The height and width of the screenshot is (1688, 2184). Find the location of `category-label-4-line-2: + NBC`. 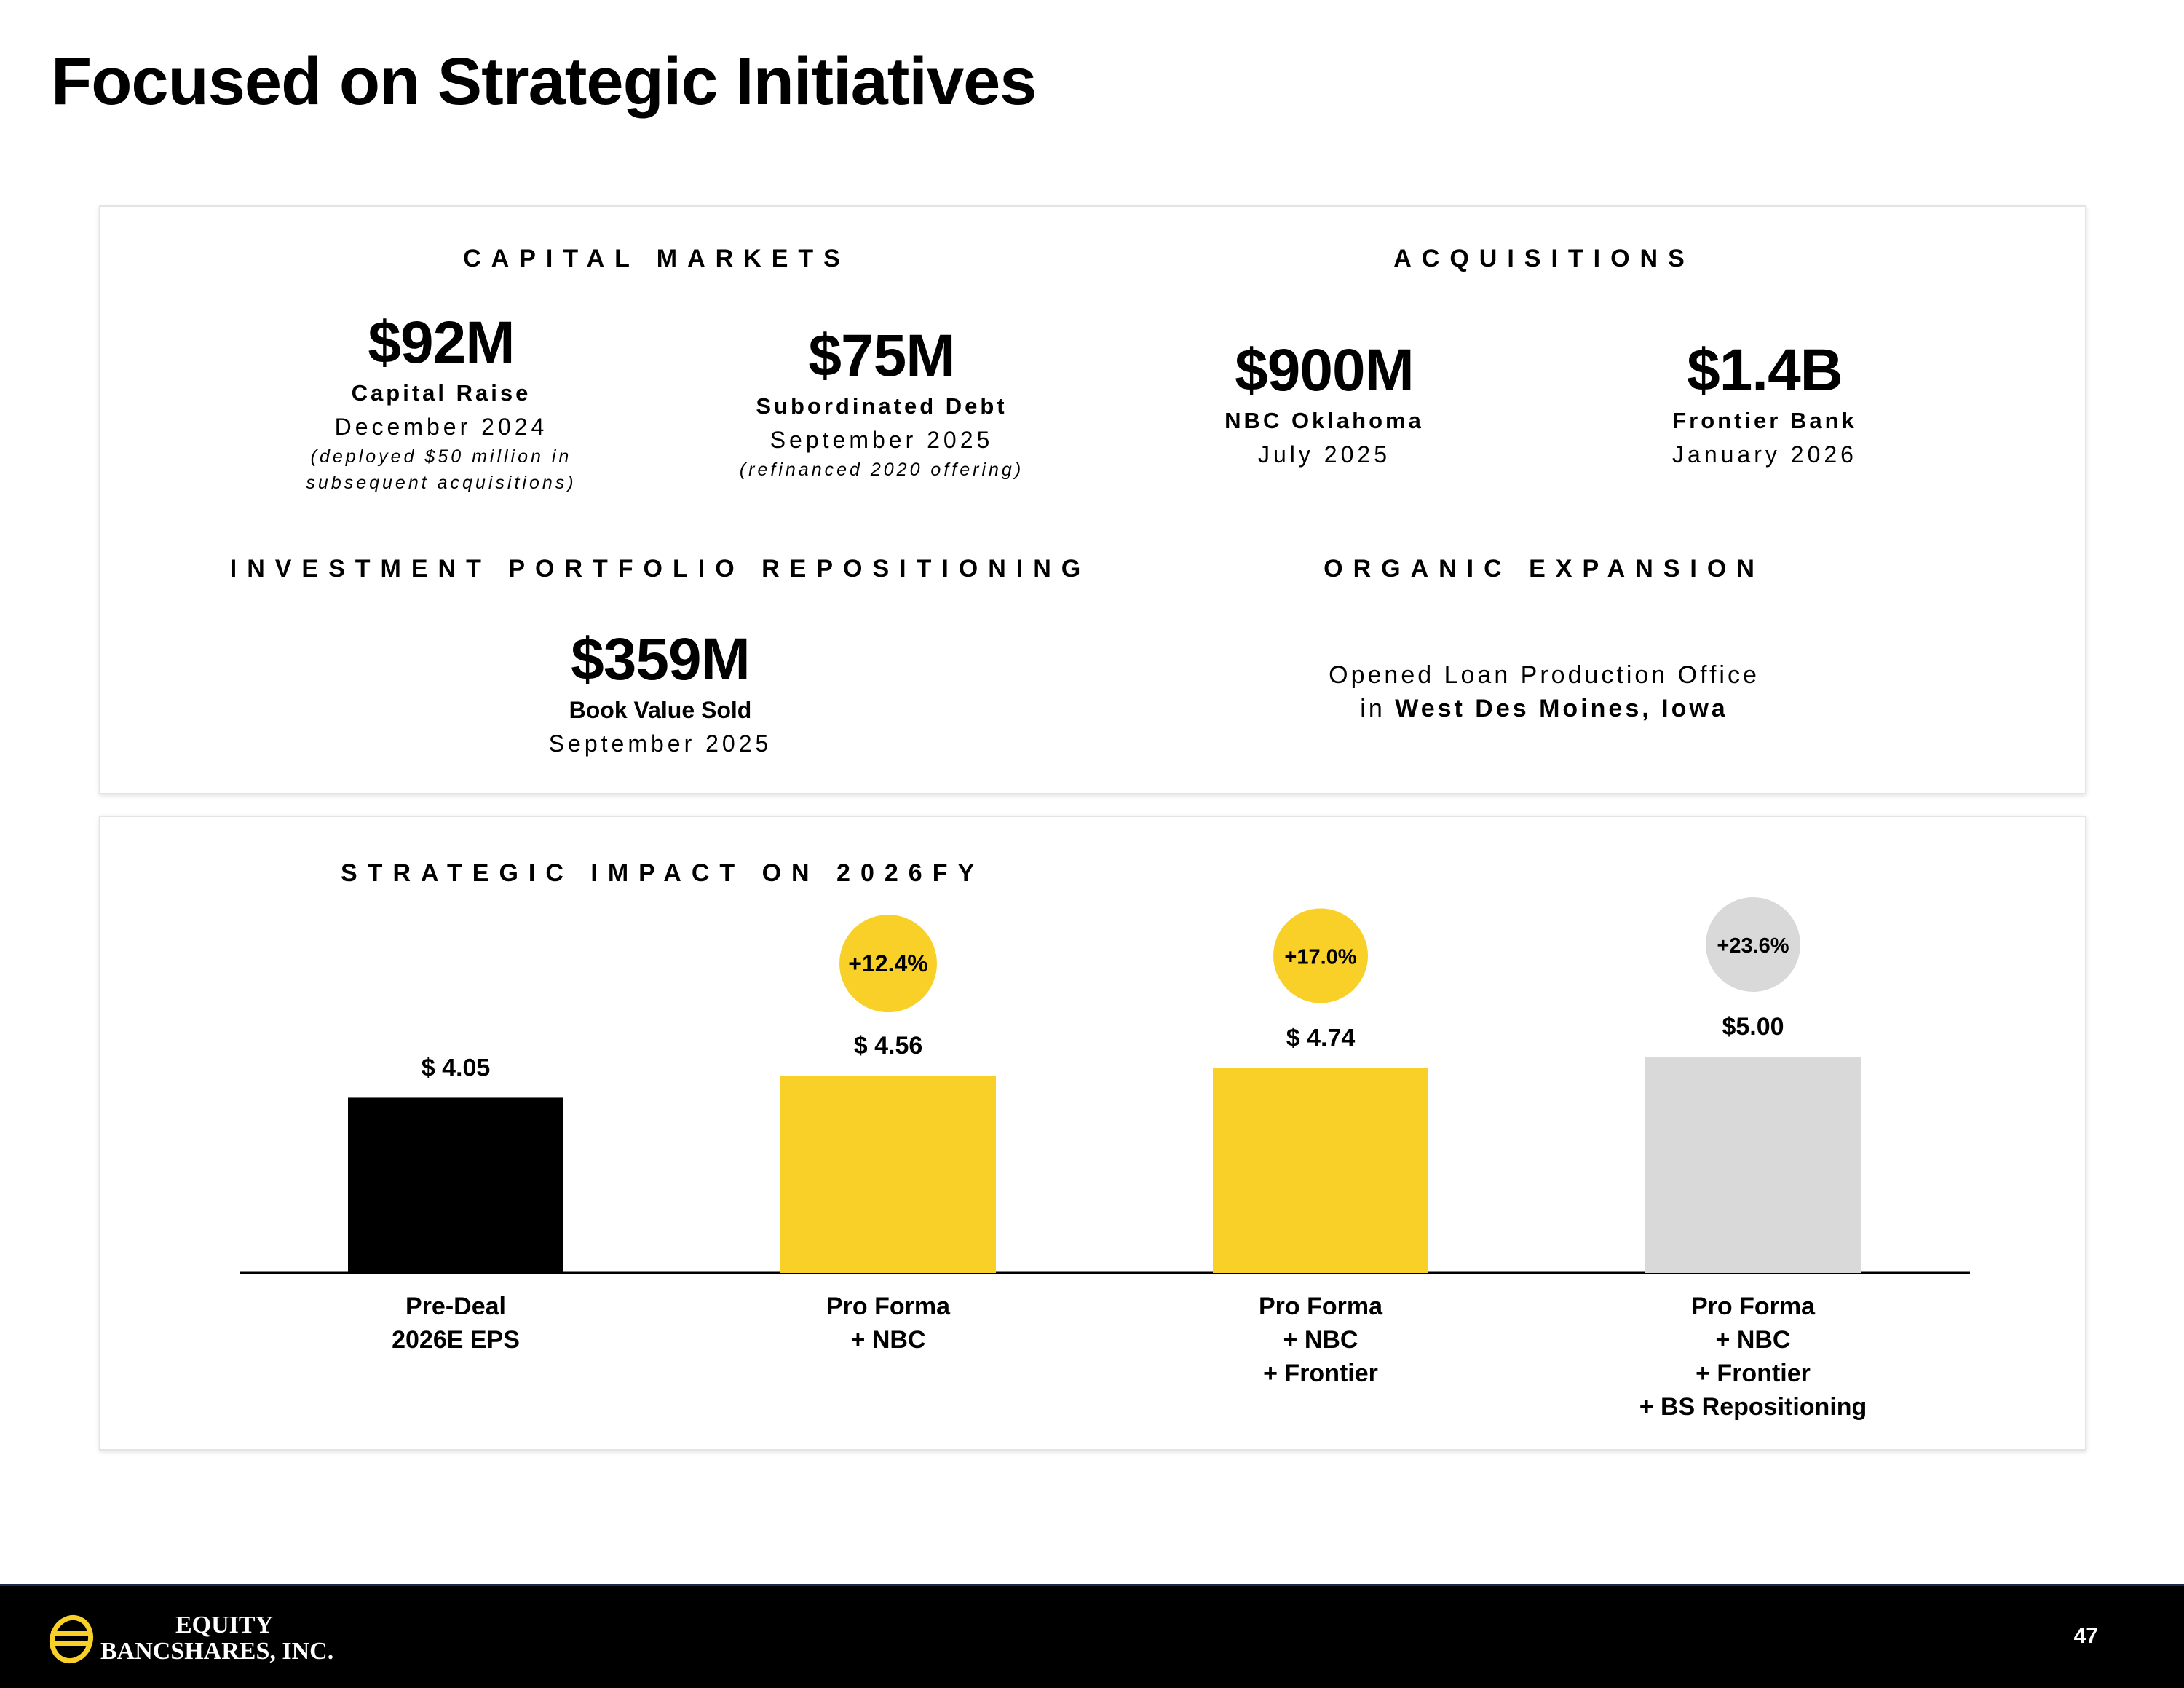

category-label-4-line-2: + NBC is located at coordinates (1753, 1340).